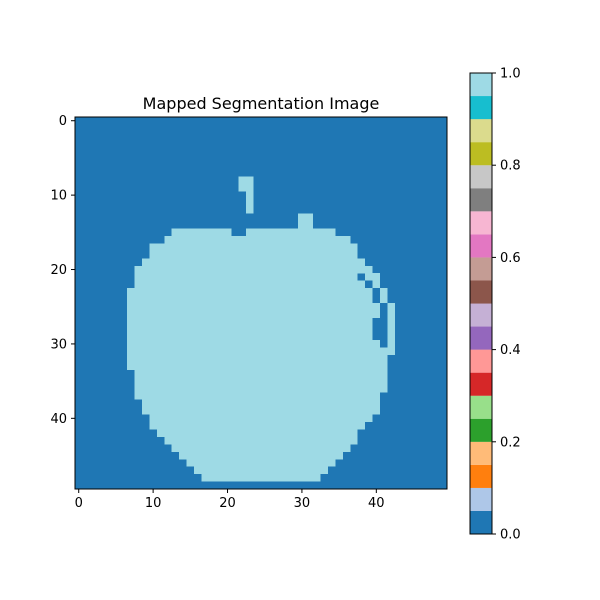 The image size is (600, 600). Describe the element at coordinates (63, 121) in the screenshot. I see `y-tick-label: 0` at that location.